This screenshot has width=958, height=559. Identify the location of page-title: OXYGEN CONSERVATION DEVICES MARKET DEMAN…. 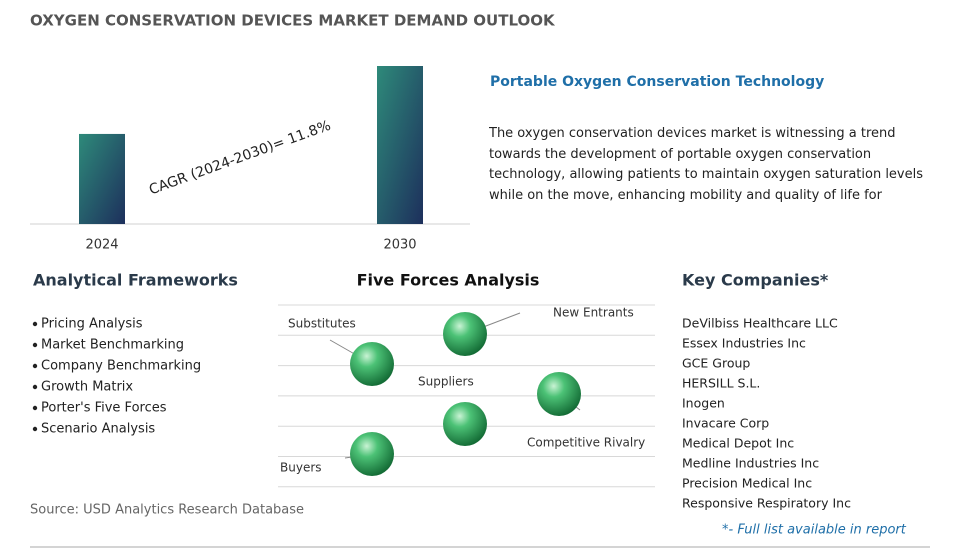
(293, 21).